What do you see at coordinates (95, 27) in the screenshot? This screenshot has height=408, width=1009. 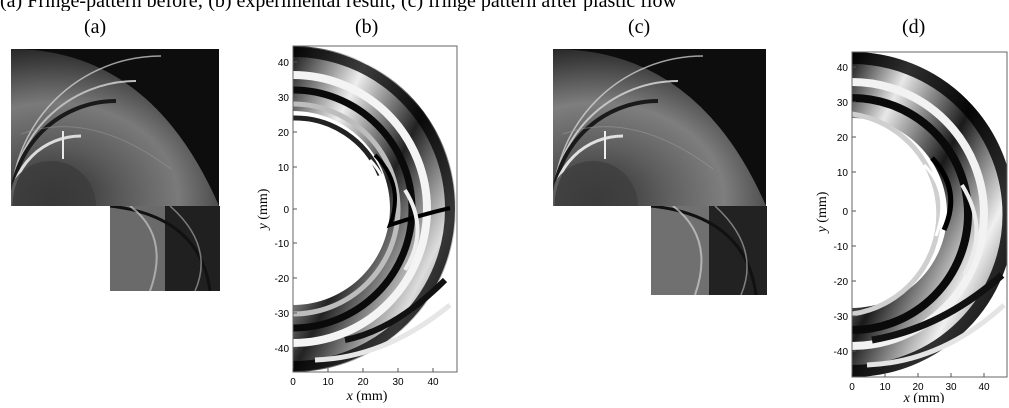 I see `panel-label-a: (a)` at bounding box center [95, 27].